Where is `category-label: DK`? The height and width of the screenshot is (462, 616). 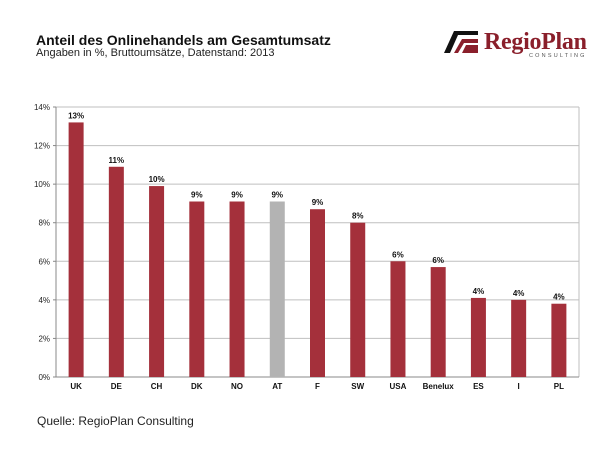 category-label: DK is located at coordinates (197, 386).